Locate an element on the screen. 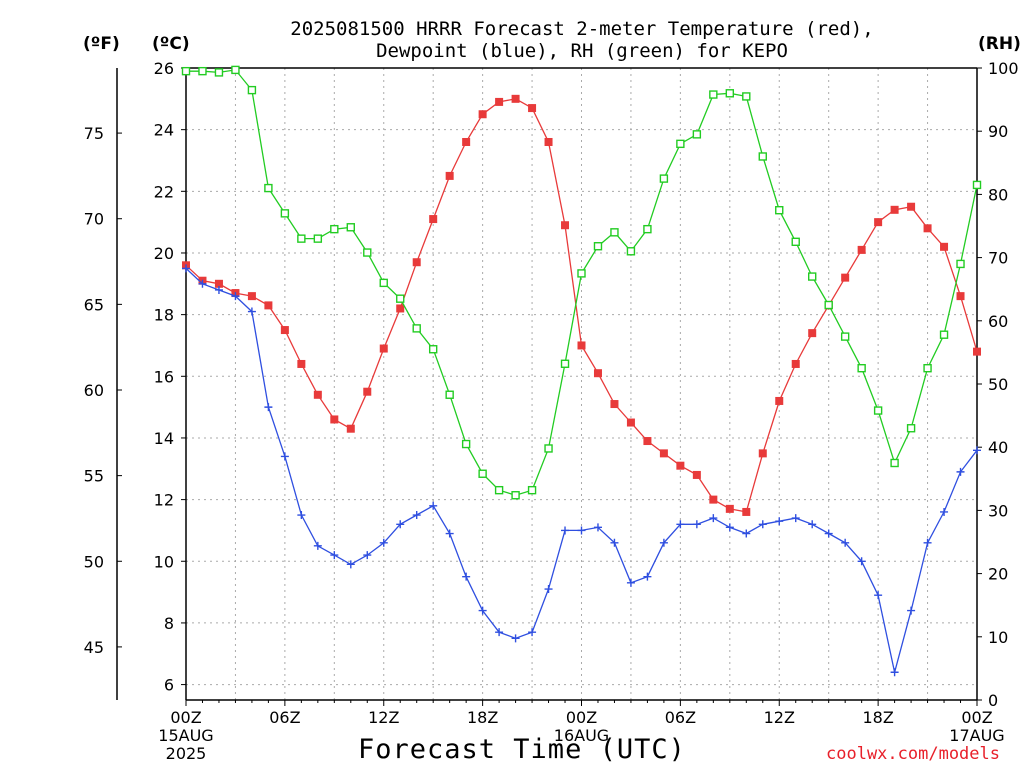 The height and width of the screenshot is (768, 1024). fahrenheit-tick-label: 75 is located at coordinates (94, 133).